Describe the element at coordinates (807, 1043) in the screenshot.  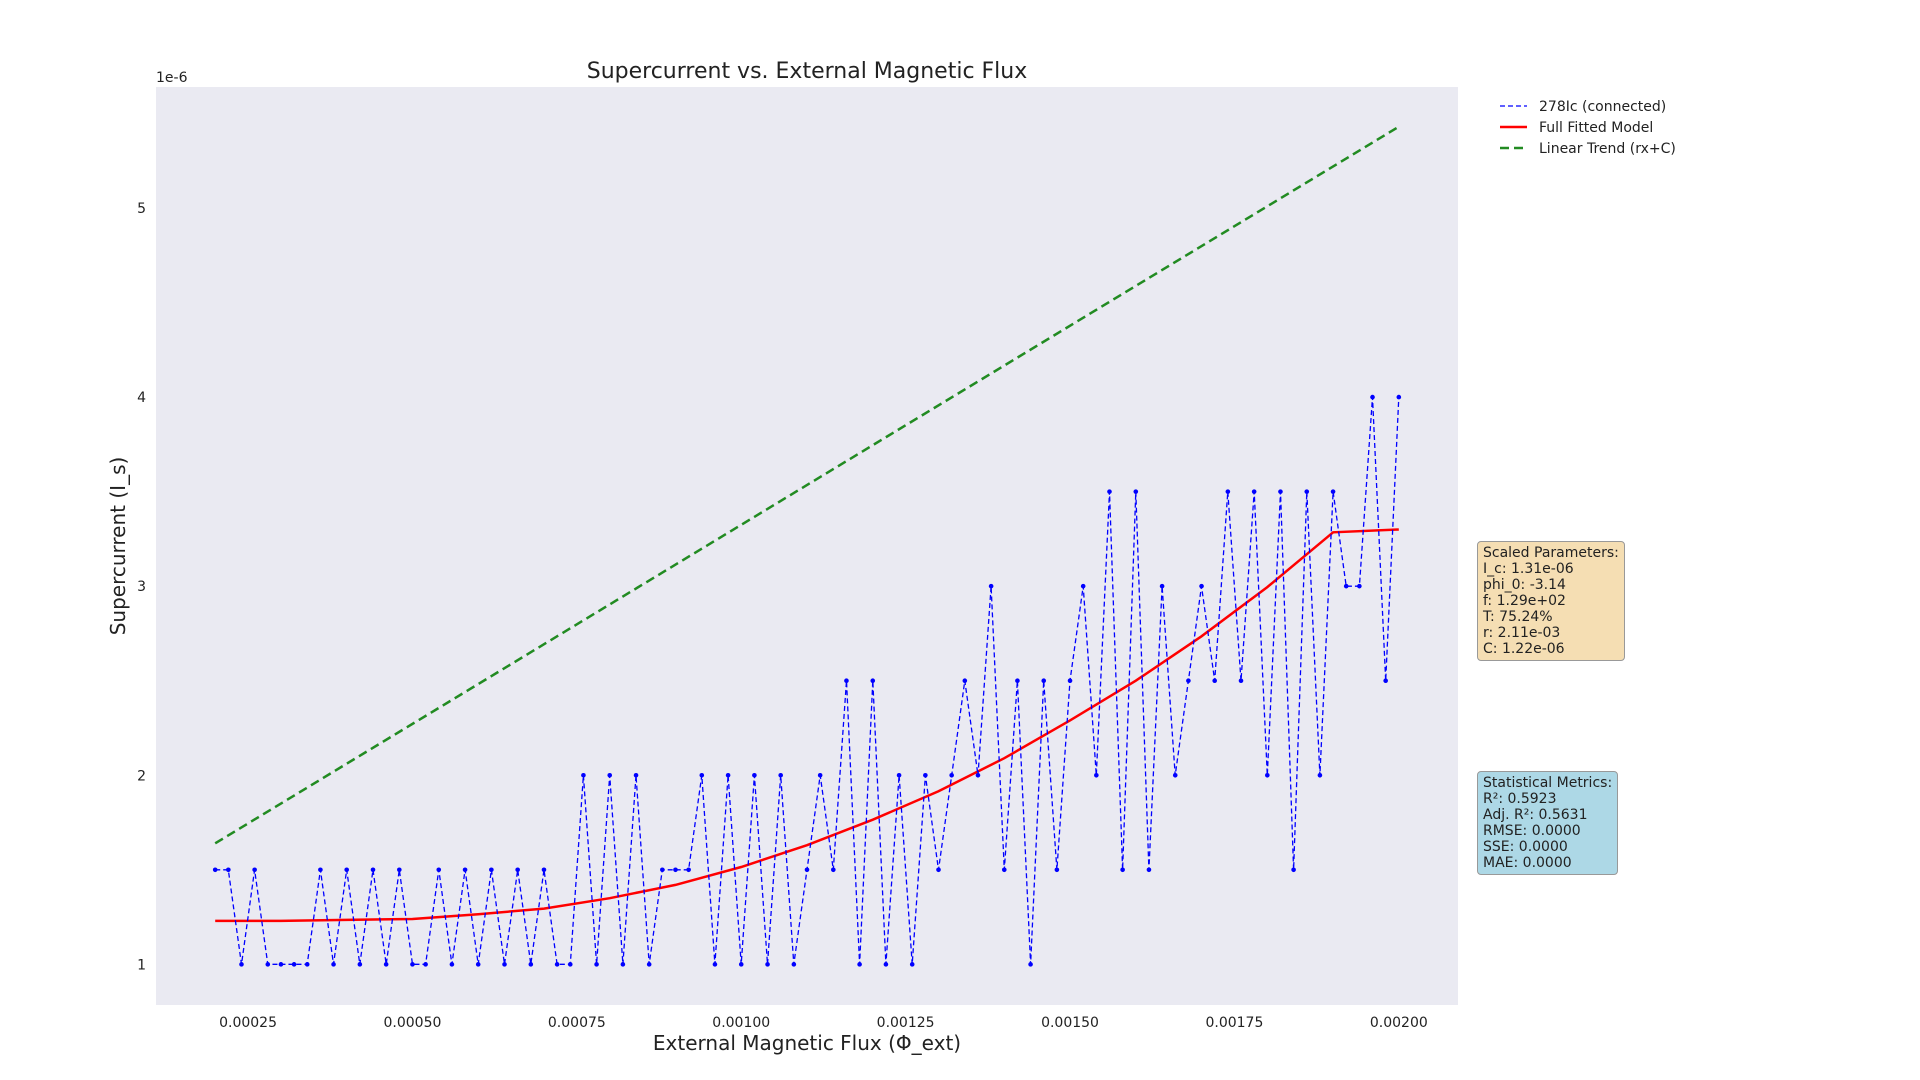
I see `x-axis-label: External Magnetic Flux (Φ_ext)` at that location.